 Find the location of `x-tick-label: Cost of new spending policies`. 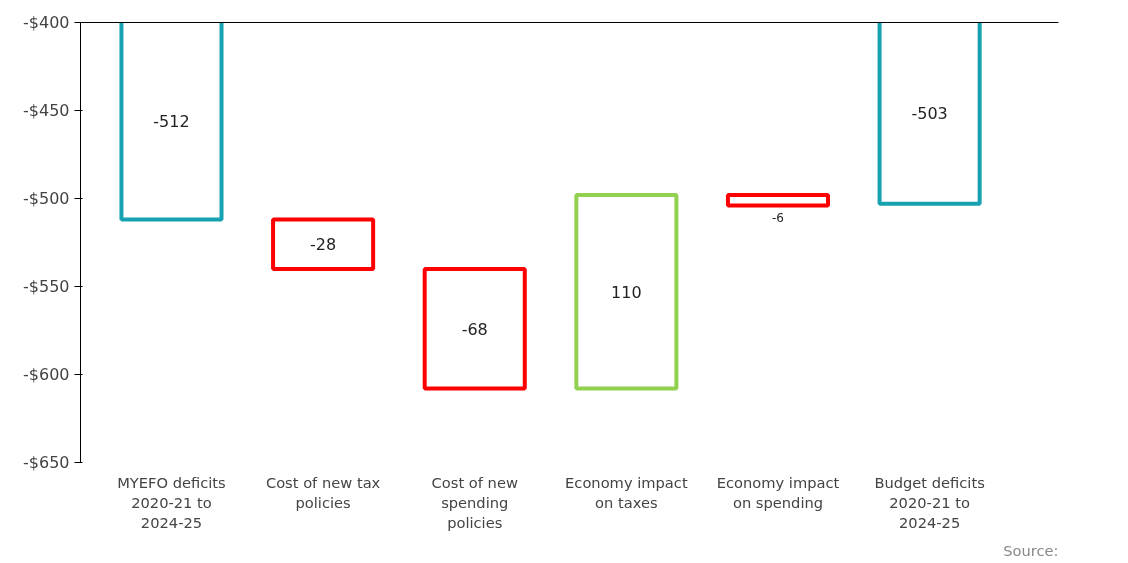

x-tick-label: Cost of new spending policies is located at coordinates (474, 502).